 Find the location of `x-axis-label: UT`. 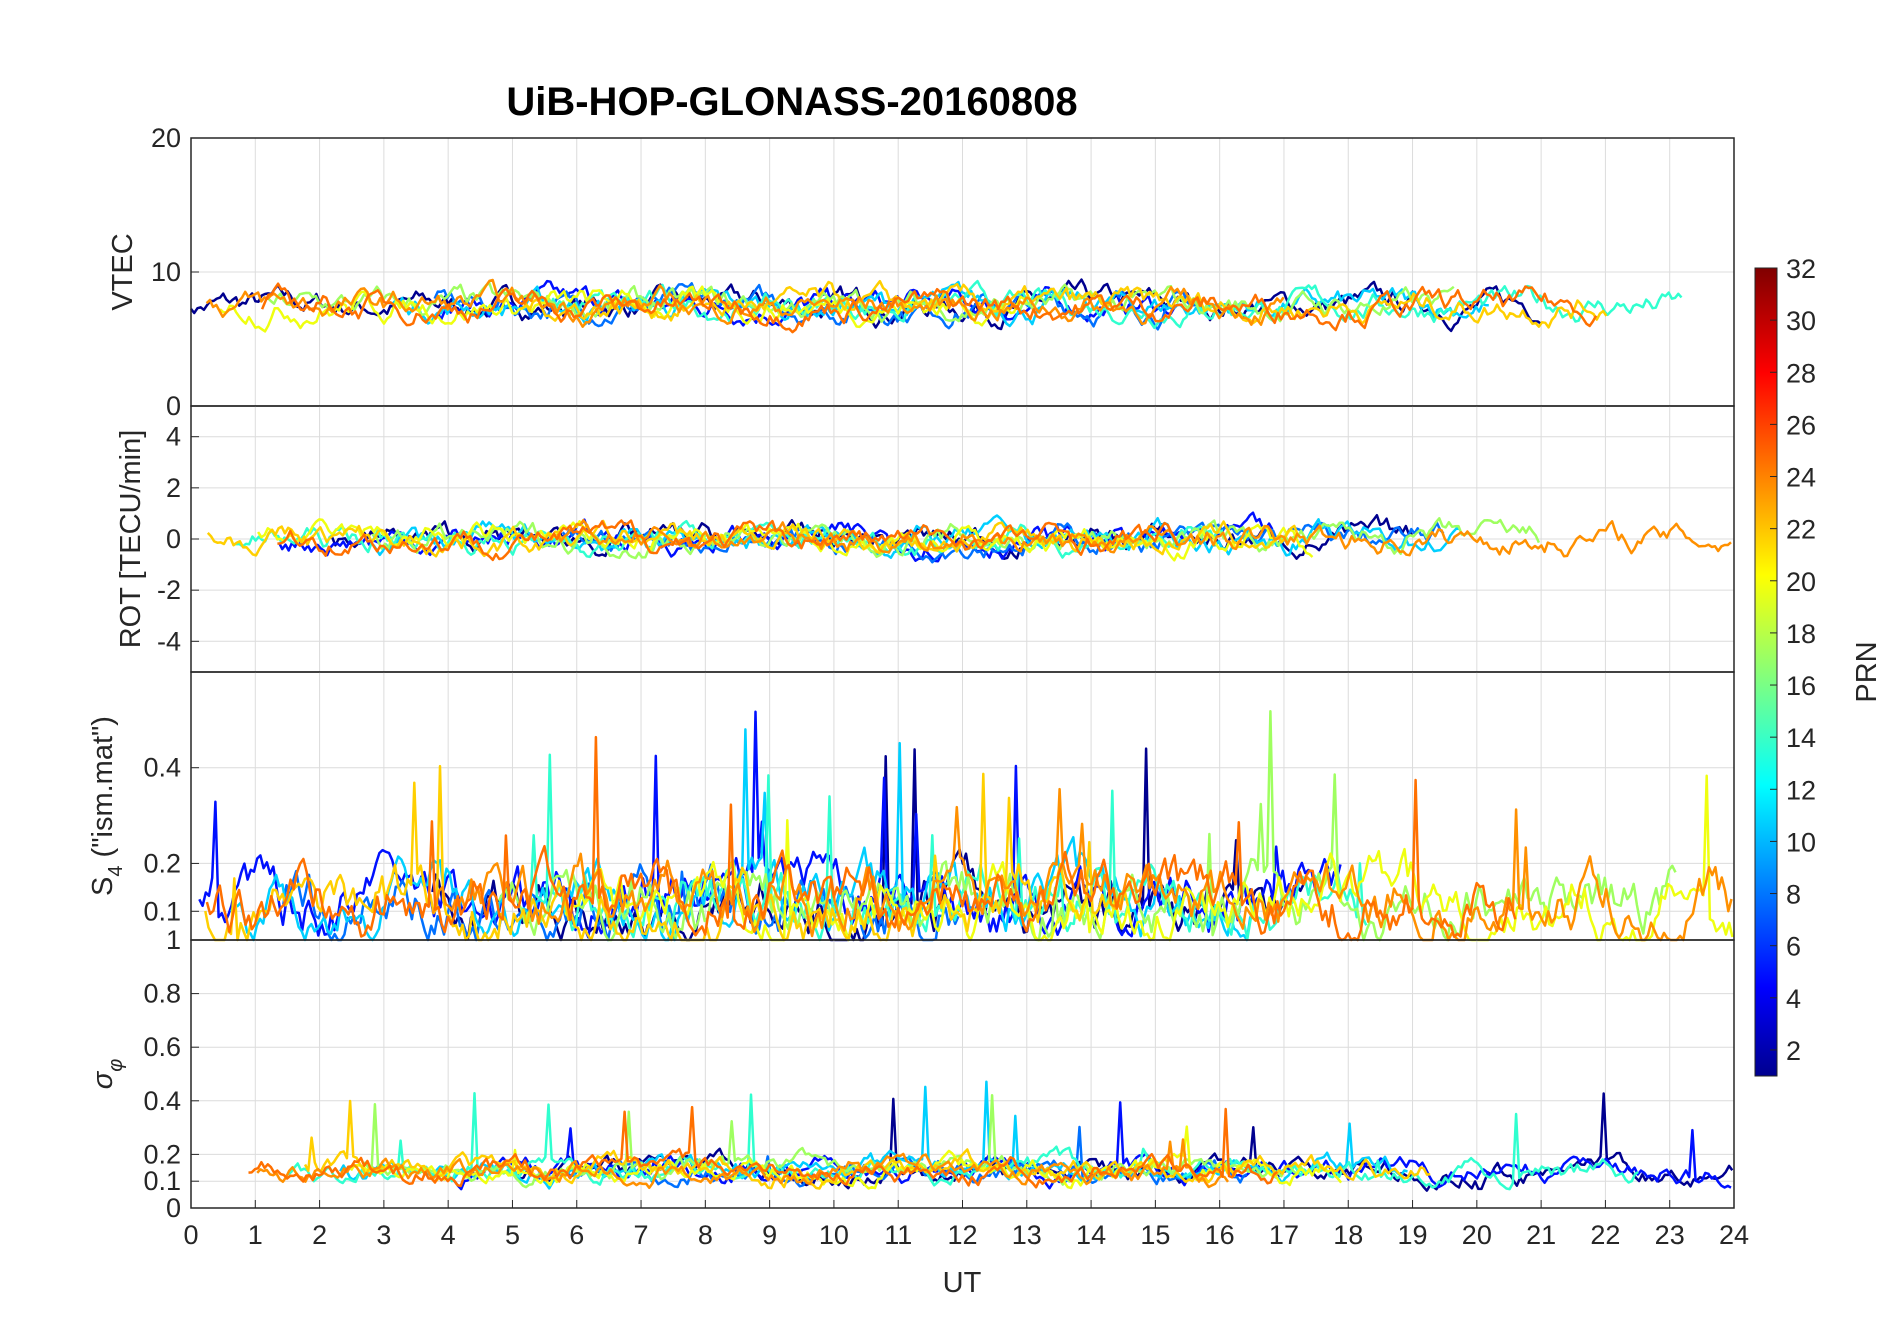

x-axis-label: UT is located at coordinates (962, 1283).